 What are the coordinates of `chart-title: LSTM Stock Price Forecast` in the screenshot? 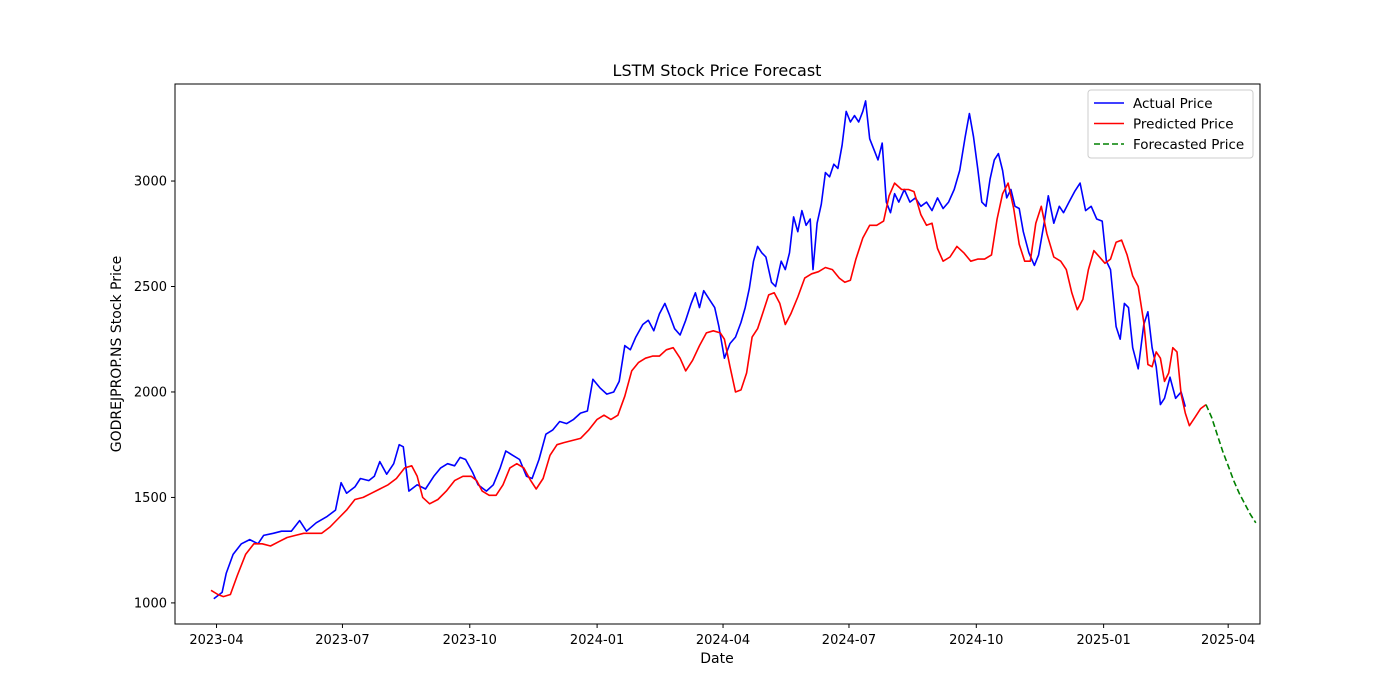 It's located at (717, 70).